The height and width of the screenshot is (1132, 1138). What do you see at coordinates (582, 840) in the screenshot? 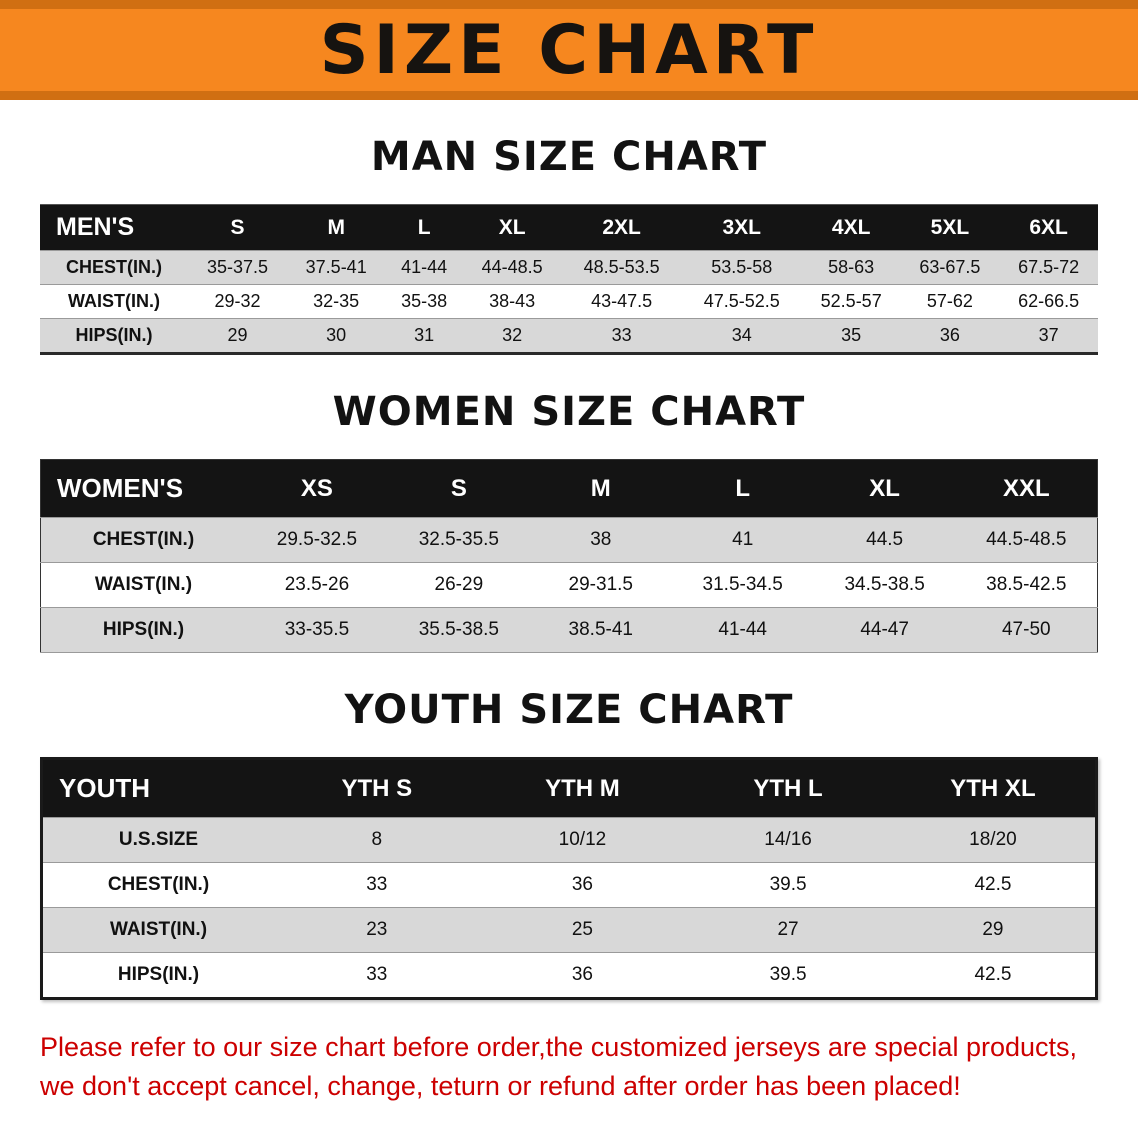
I see `size-value: 10/12` at bounding box center [582, 840].